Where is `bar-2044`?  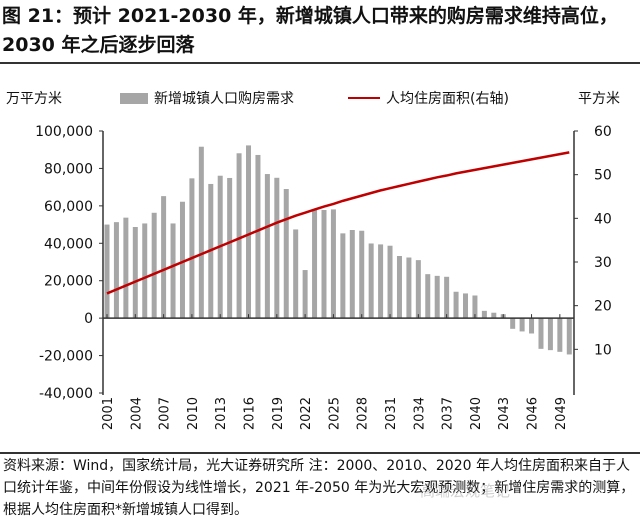
bar-2044 is located at coordinates (513, 323).